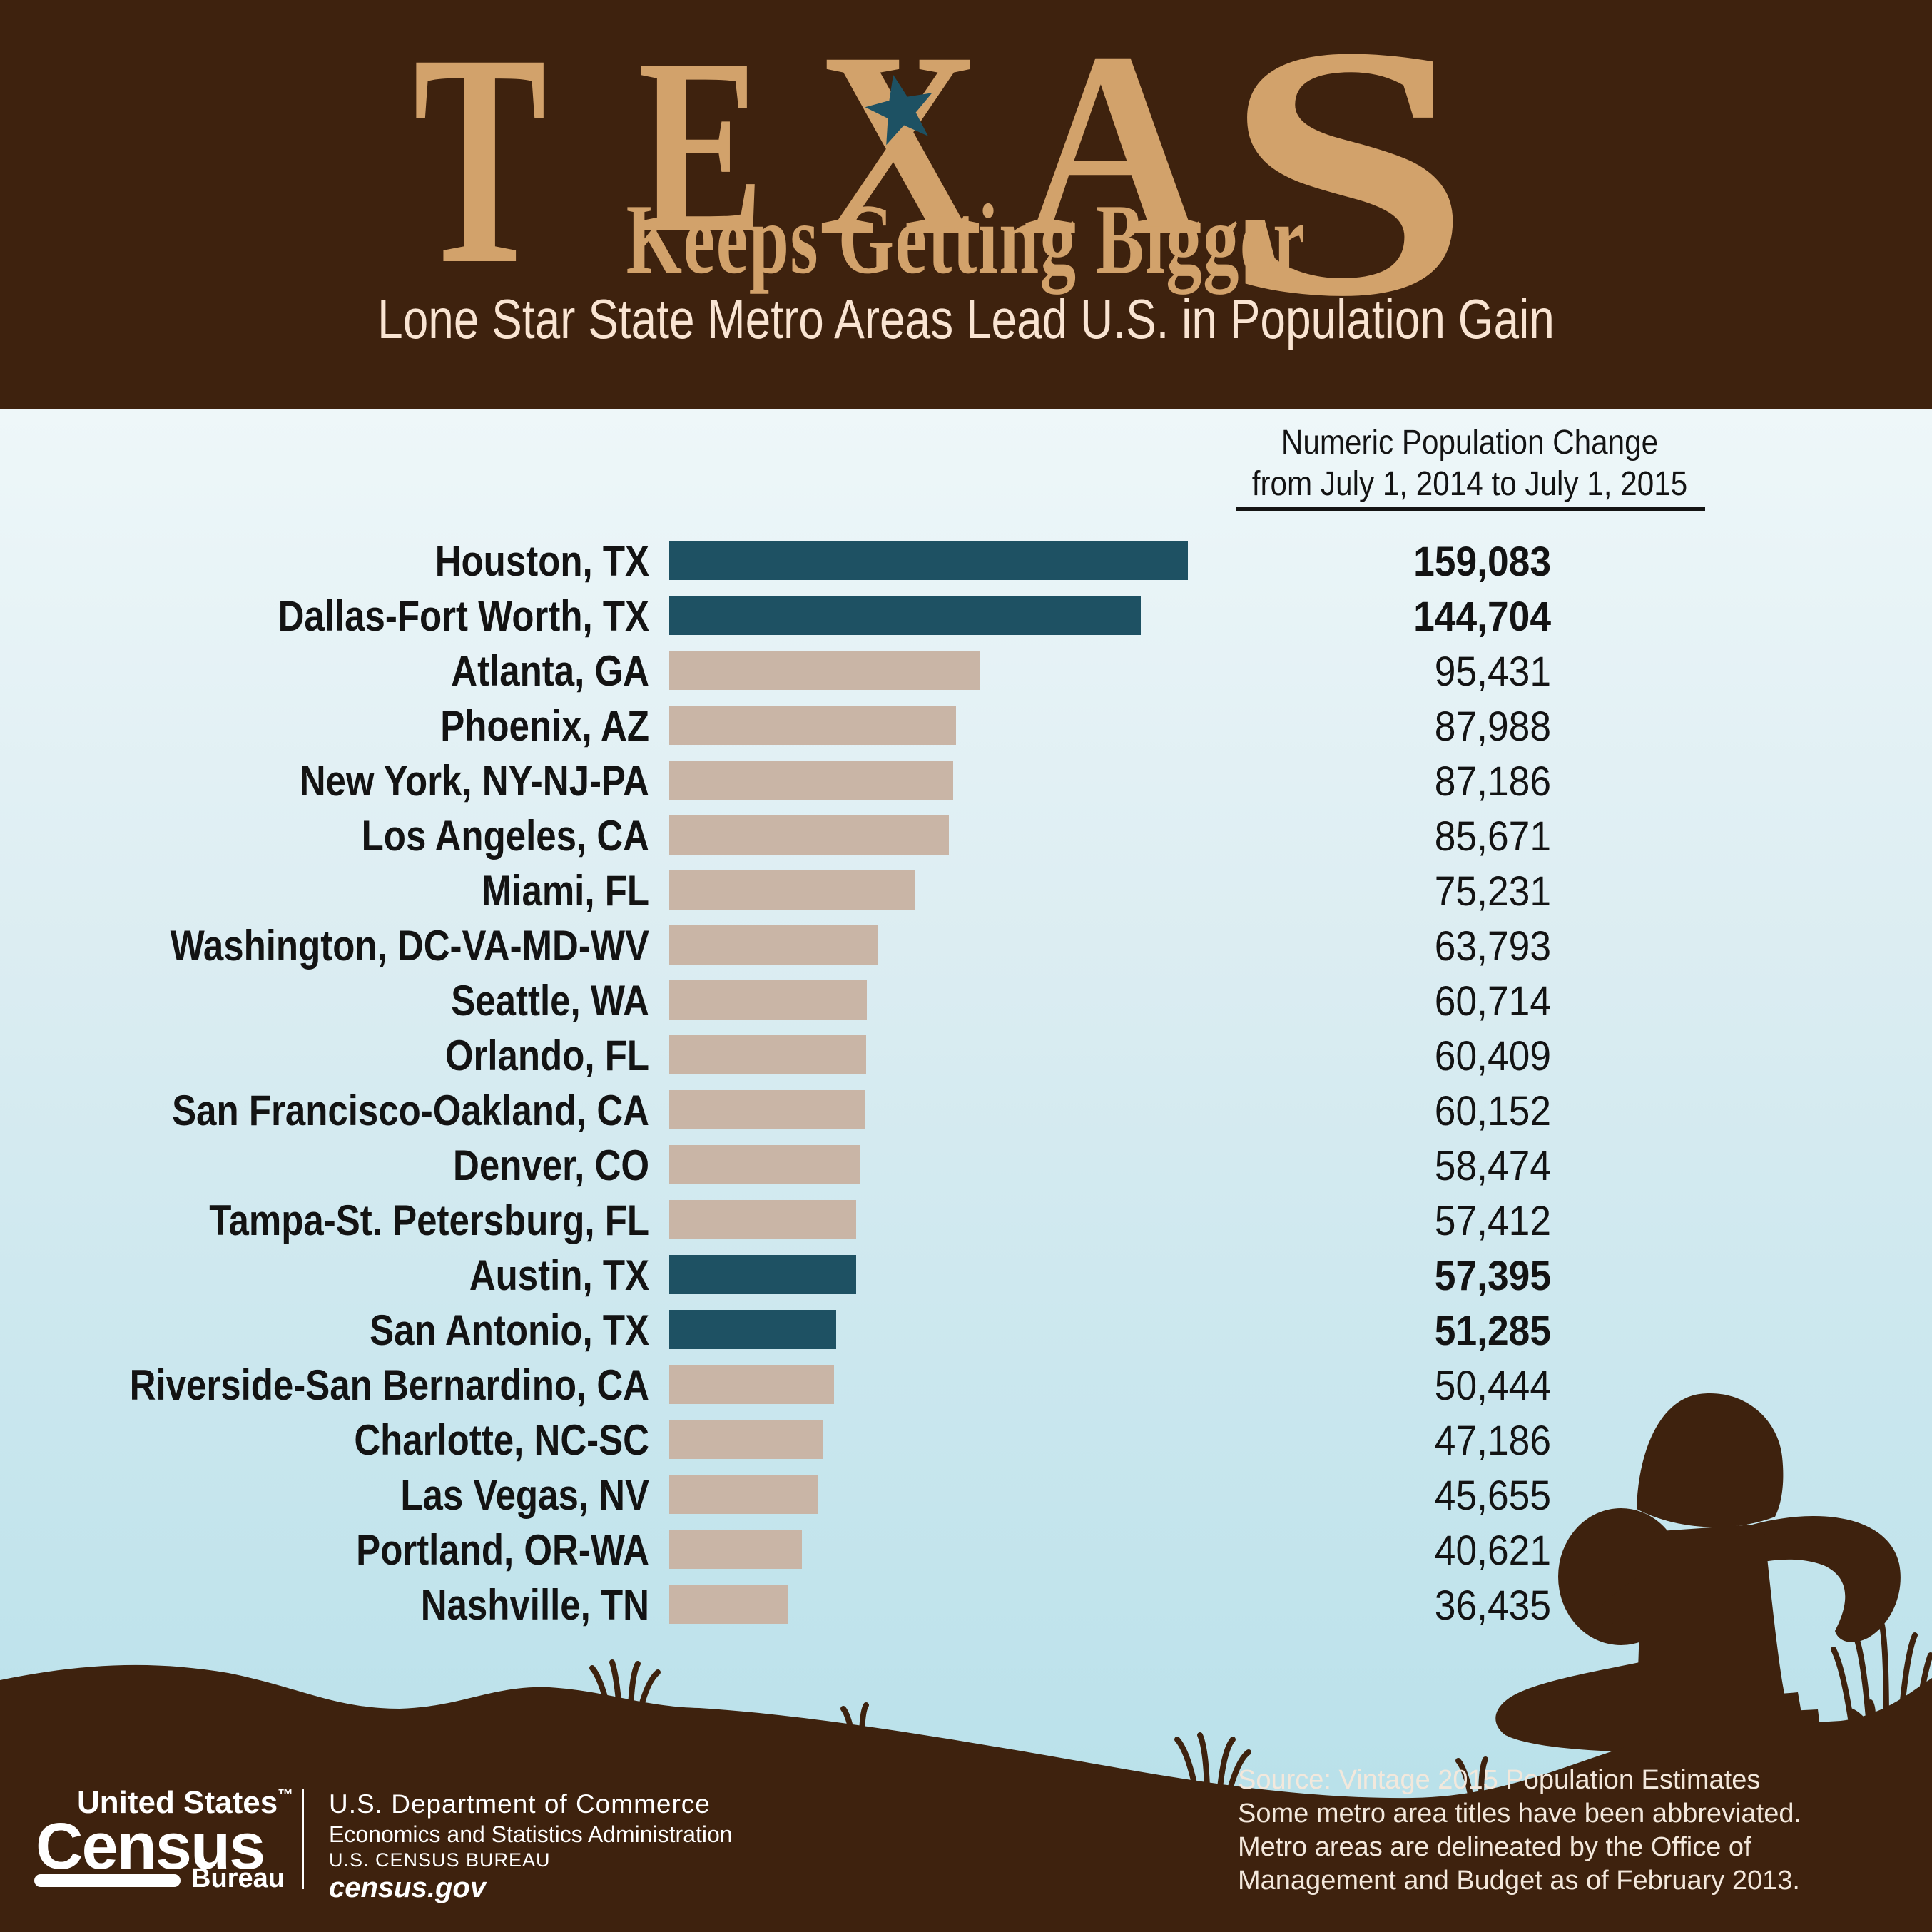 The width and height of the screenshot is (1932, 1932). What do you see at coordinates (1470, 443) in the screenshot?
I see `value-column-header-line1: Numeric Population Change` at bounding box center [1470, 443].